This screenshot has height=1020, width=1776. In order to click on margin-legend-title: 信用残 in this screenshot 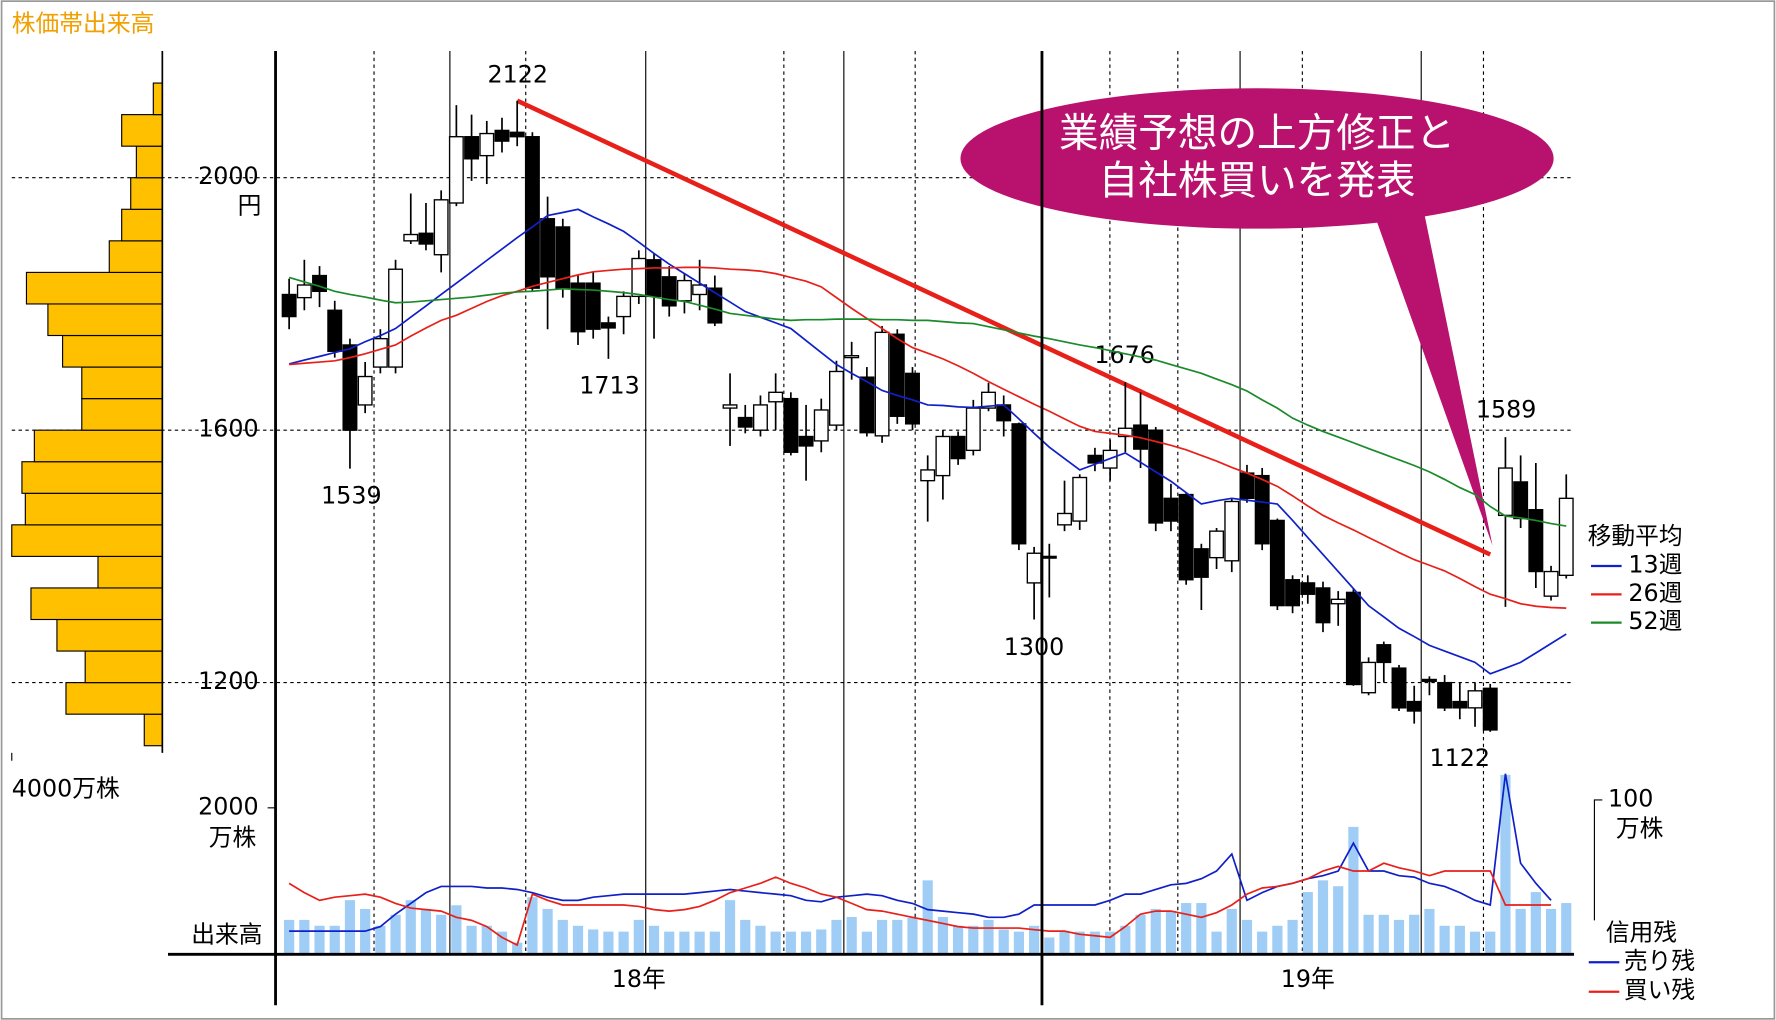, I will do `click(1641, 932)`.